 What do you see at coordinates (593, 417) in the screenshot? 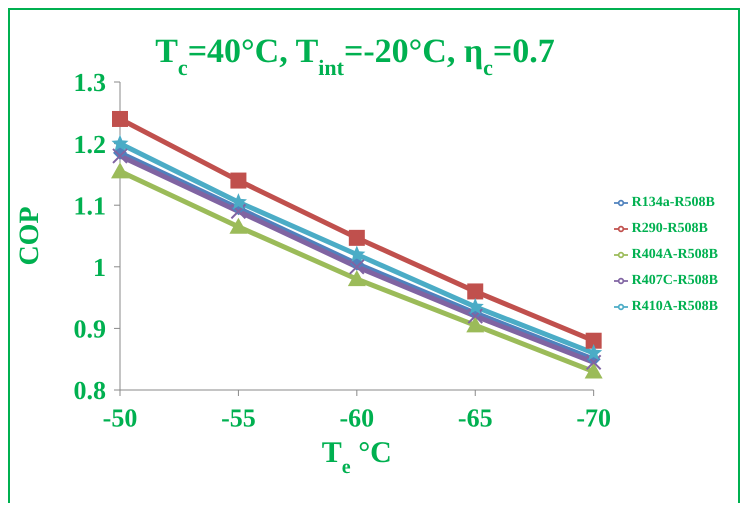
I see `x-tick-label: -70` at bounding box center [593, 417].